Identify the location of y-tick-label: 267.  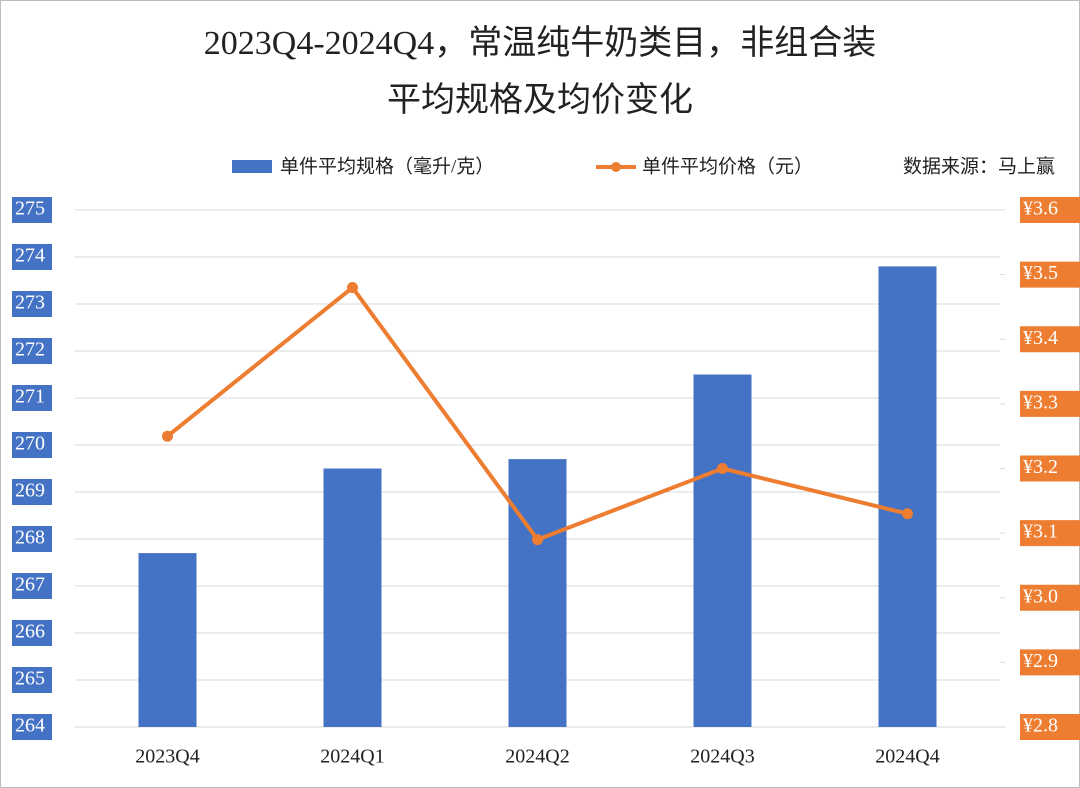
(30, 585).